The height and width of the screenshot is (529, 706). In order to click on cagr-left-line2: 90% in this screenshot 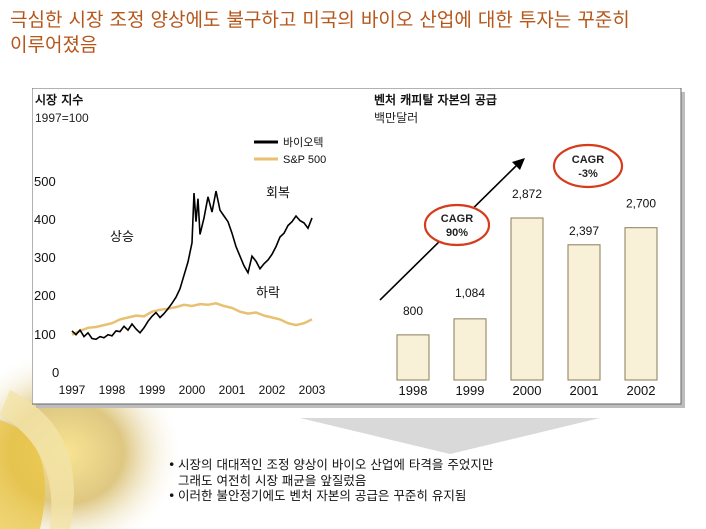, I will do `click(457, 233)`.